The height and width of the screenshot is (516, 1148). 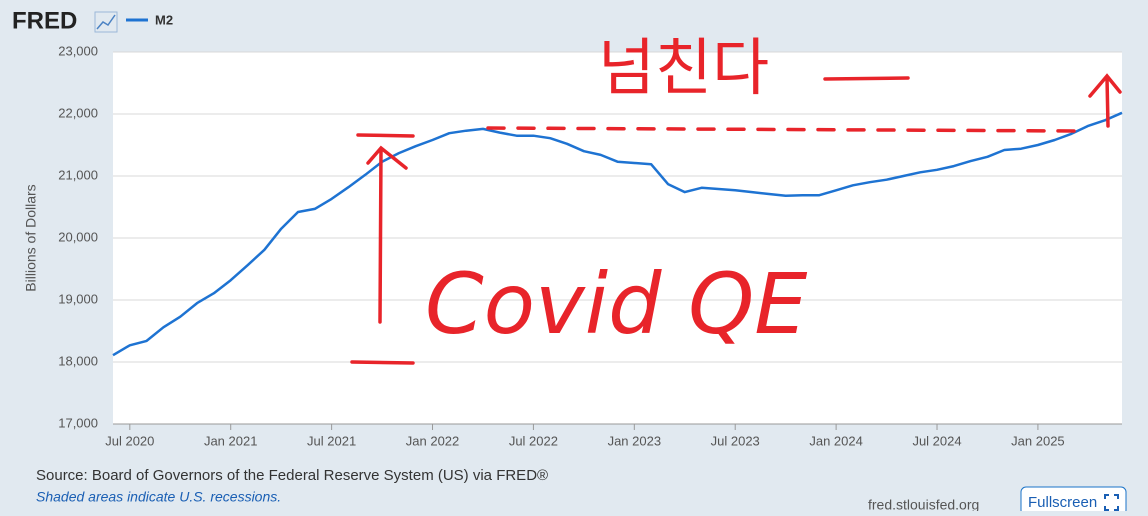 I want to click on x-tick-label: Jan 2023, so click(x=635, y=440).